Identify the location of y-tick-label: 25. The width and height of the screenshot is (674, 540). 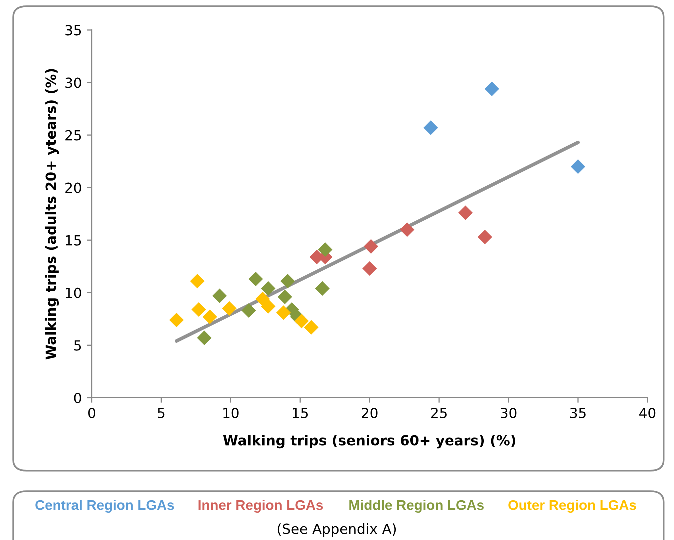
(74, 135).